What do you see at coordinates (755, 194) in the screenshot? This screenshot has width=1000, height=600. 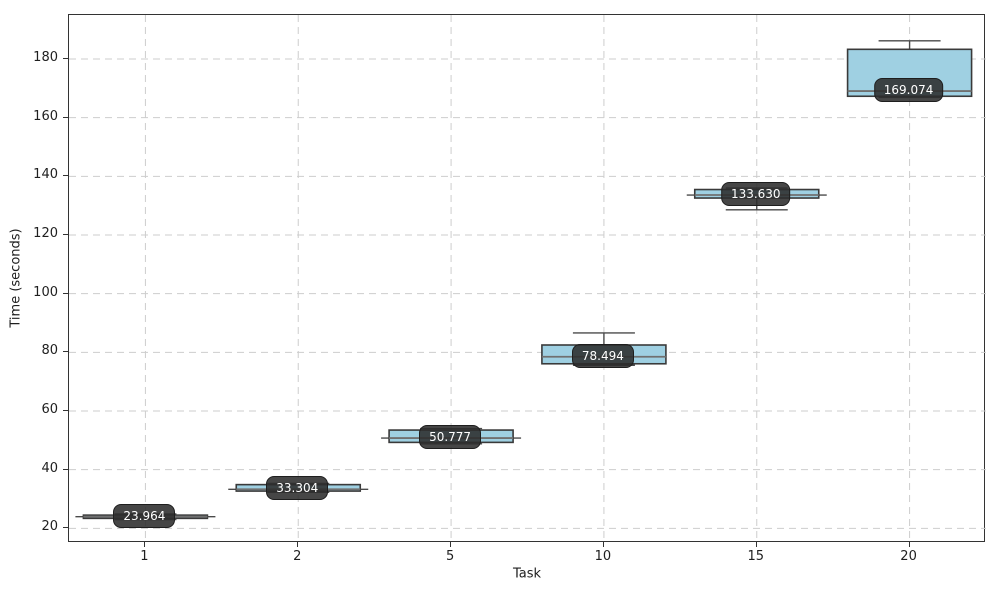 I see `median-value-badge: 133.630` at bounding box center [755, 194].